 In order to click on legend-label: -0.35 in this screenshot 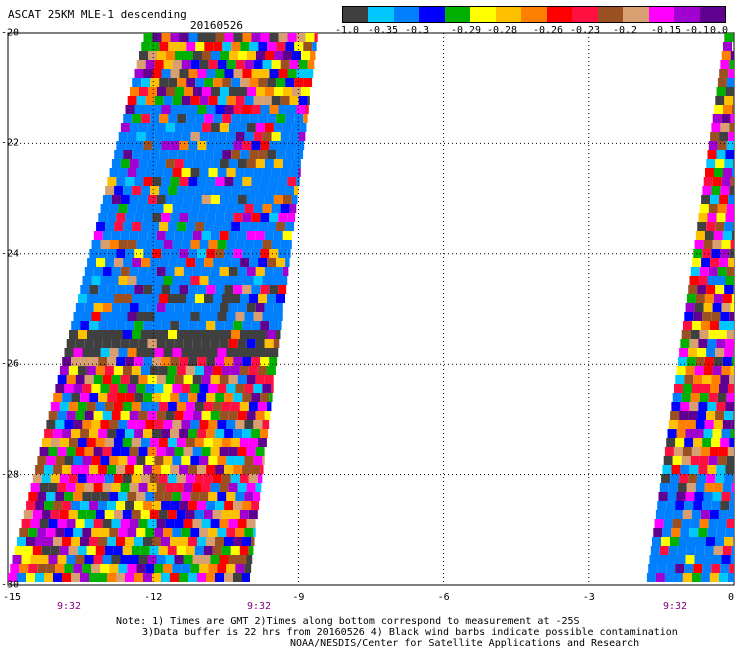, I will do `click(383, 30)`.